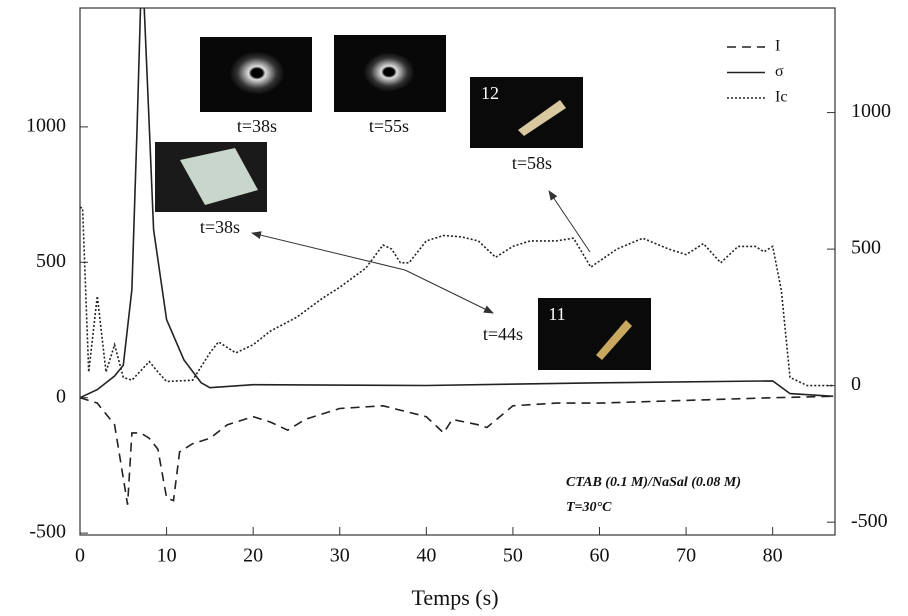 This screenshot has width=908, height=616. Describe the element at coordinates (47, 532) in the screenshot. I see `y-tick-label: -500` at that location.